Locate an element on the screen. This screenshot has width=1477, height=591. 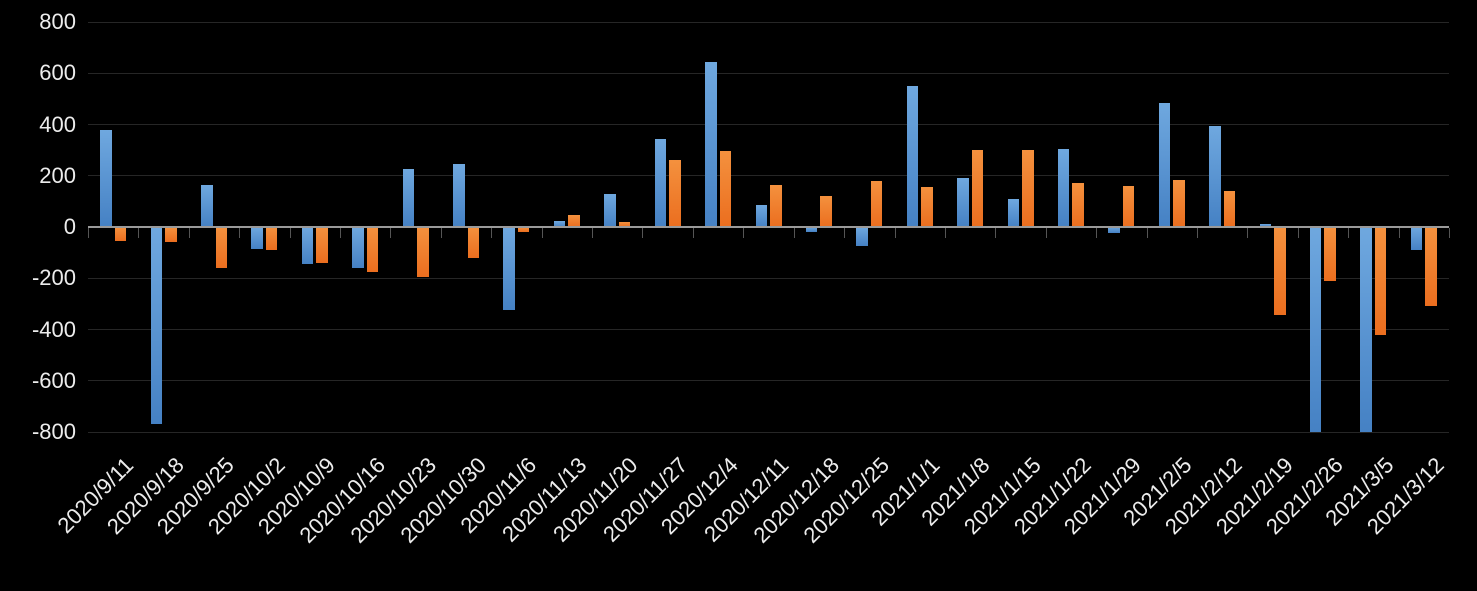
y-axis-label: -800 is located at coordinates (53, 431).